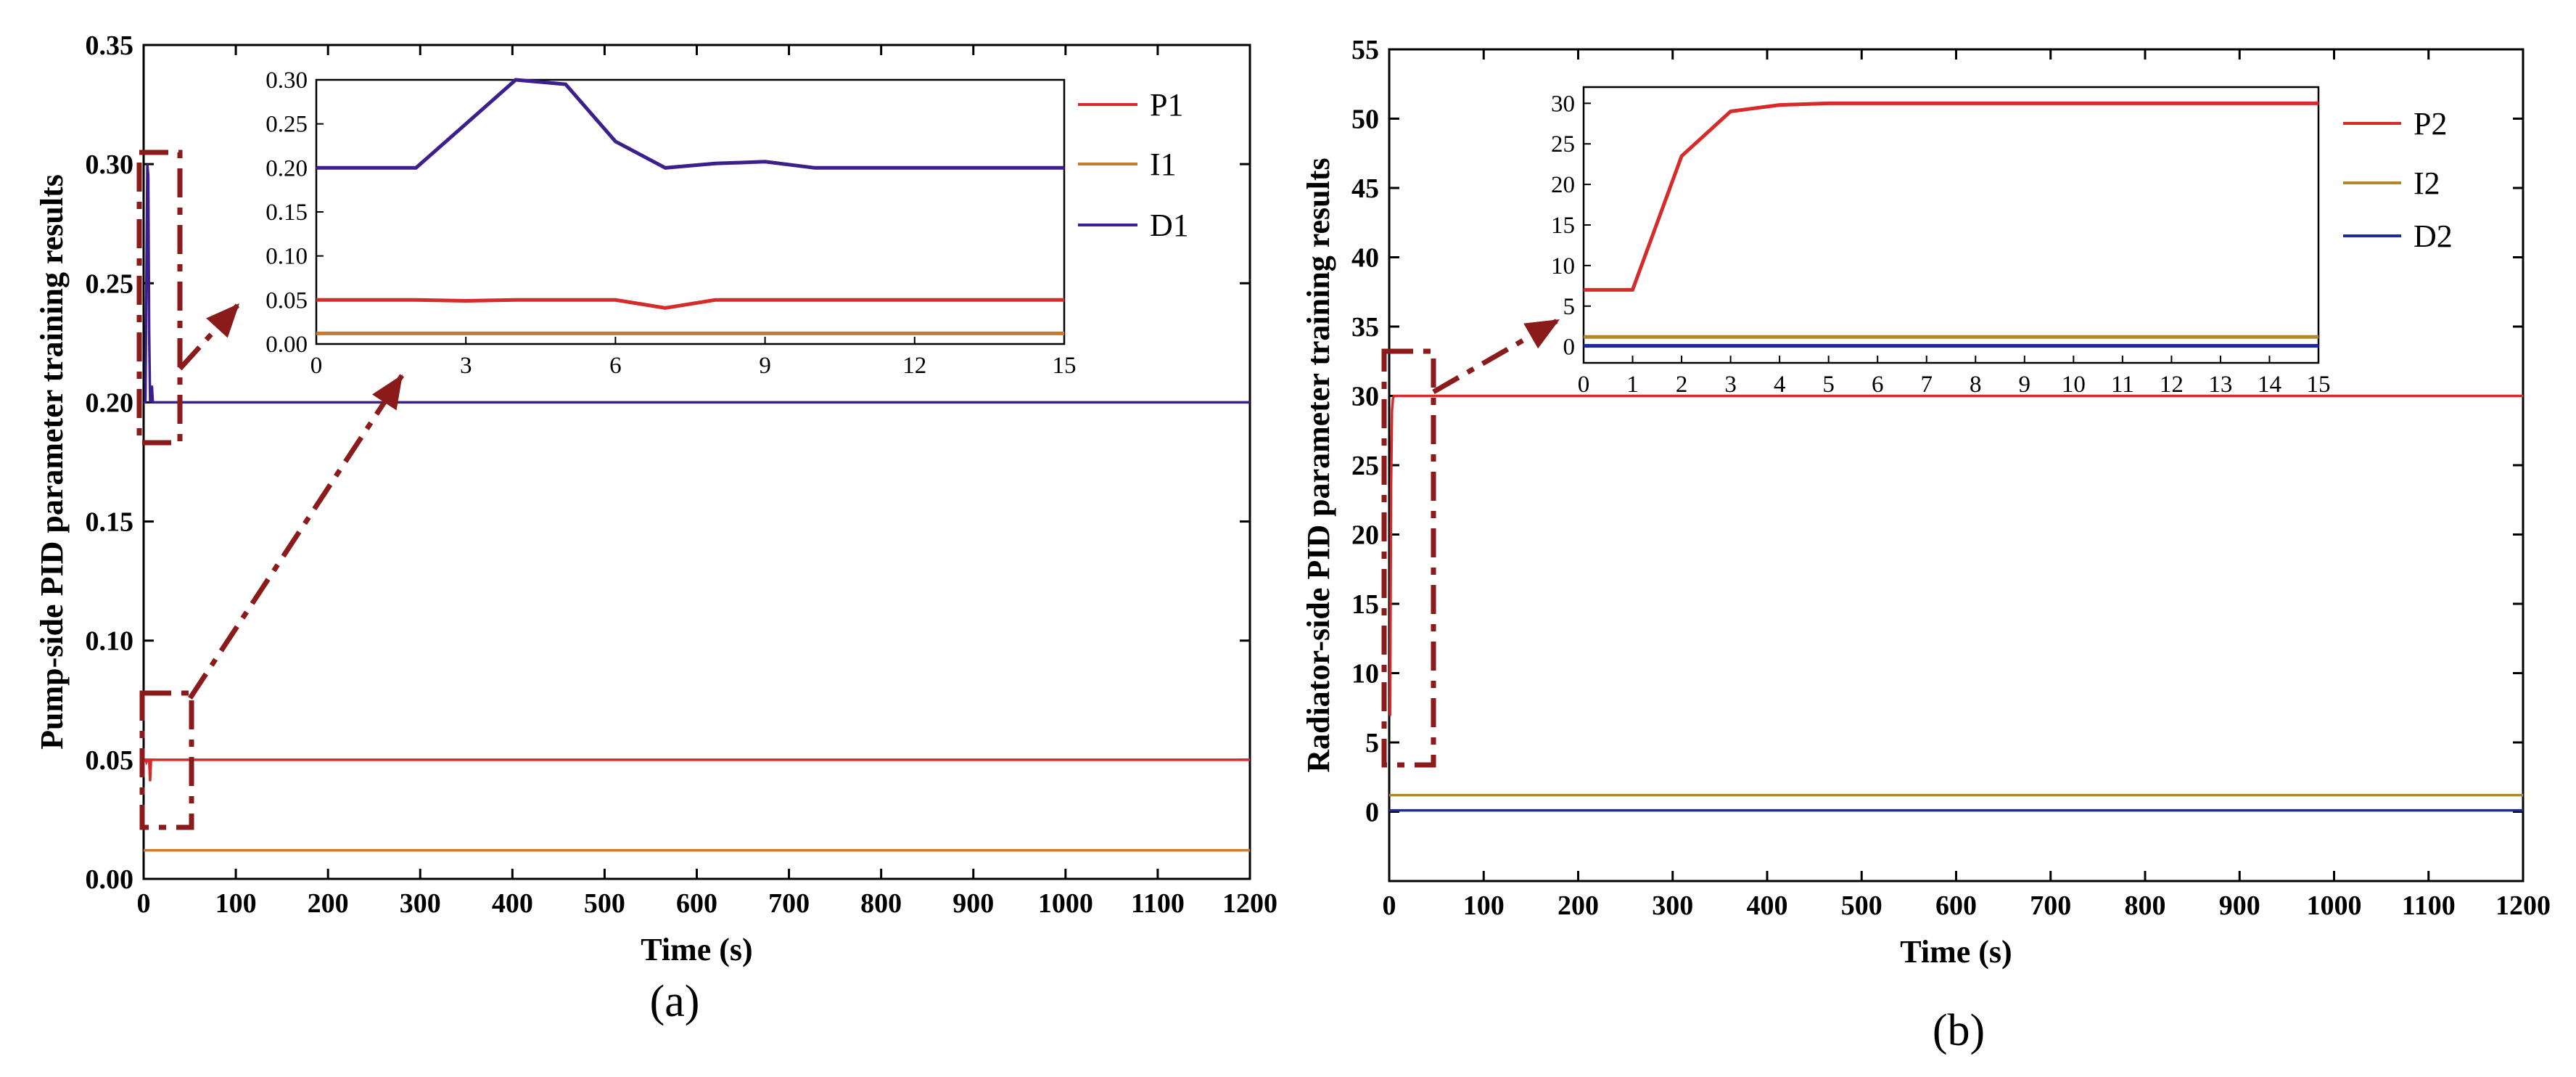 Image resolution: width=2576 pixels, height=1077 pixels. I want to click on inset-x-tick-label: 12, so click(914, 366).